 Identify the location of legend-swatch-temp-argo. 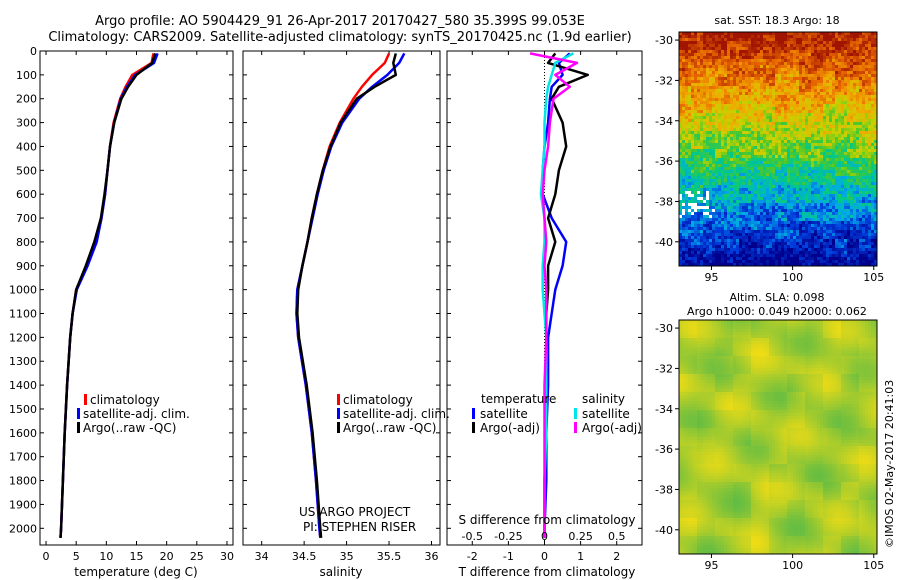
(473, 427).